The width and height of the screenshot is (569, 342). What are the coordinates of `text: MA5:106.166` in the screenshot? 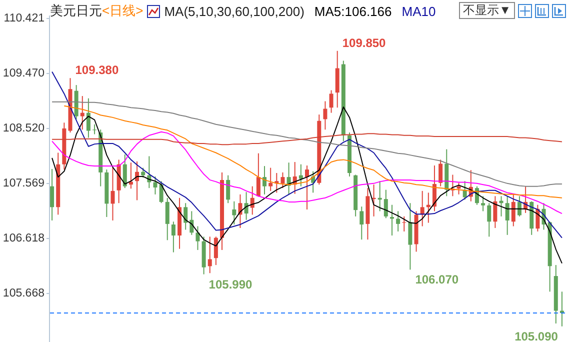 It's located at (353, 11).